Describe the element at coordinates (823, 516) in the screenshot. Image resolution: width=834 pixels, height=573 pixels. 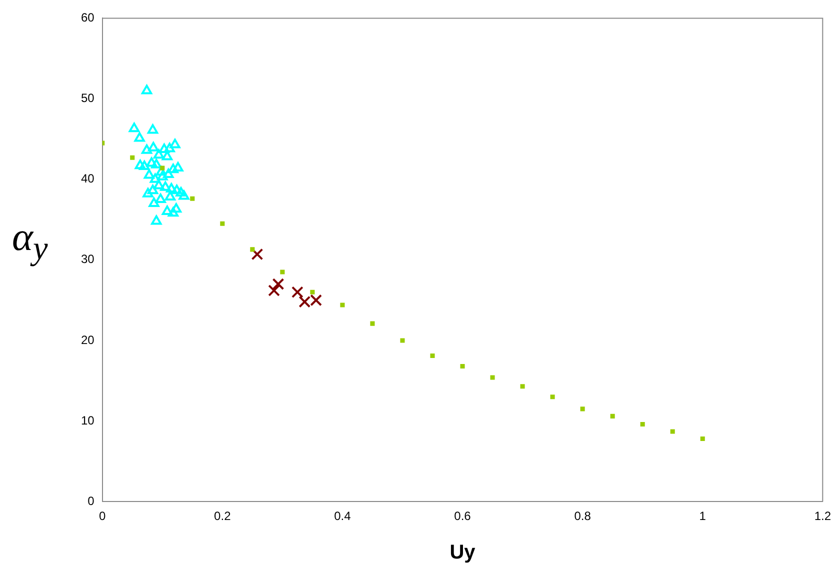
I see `x-tick-label: 1.2` at that location.